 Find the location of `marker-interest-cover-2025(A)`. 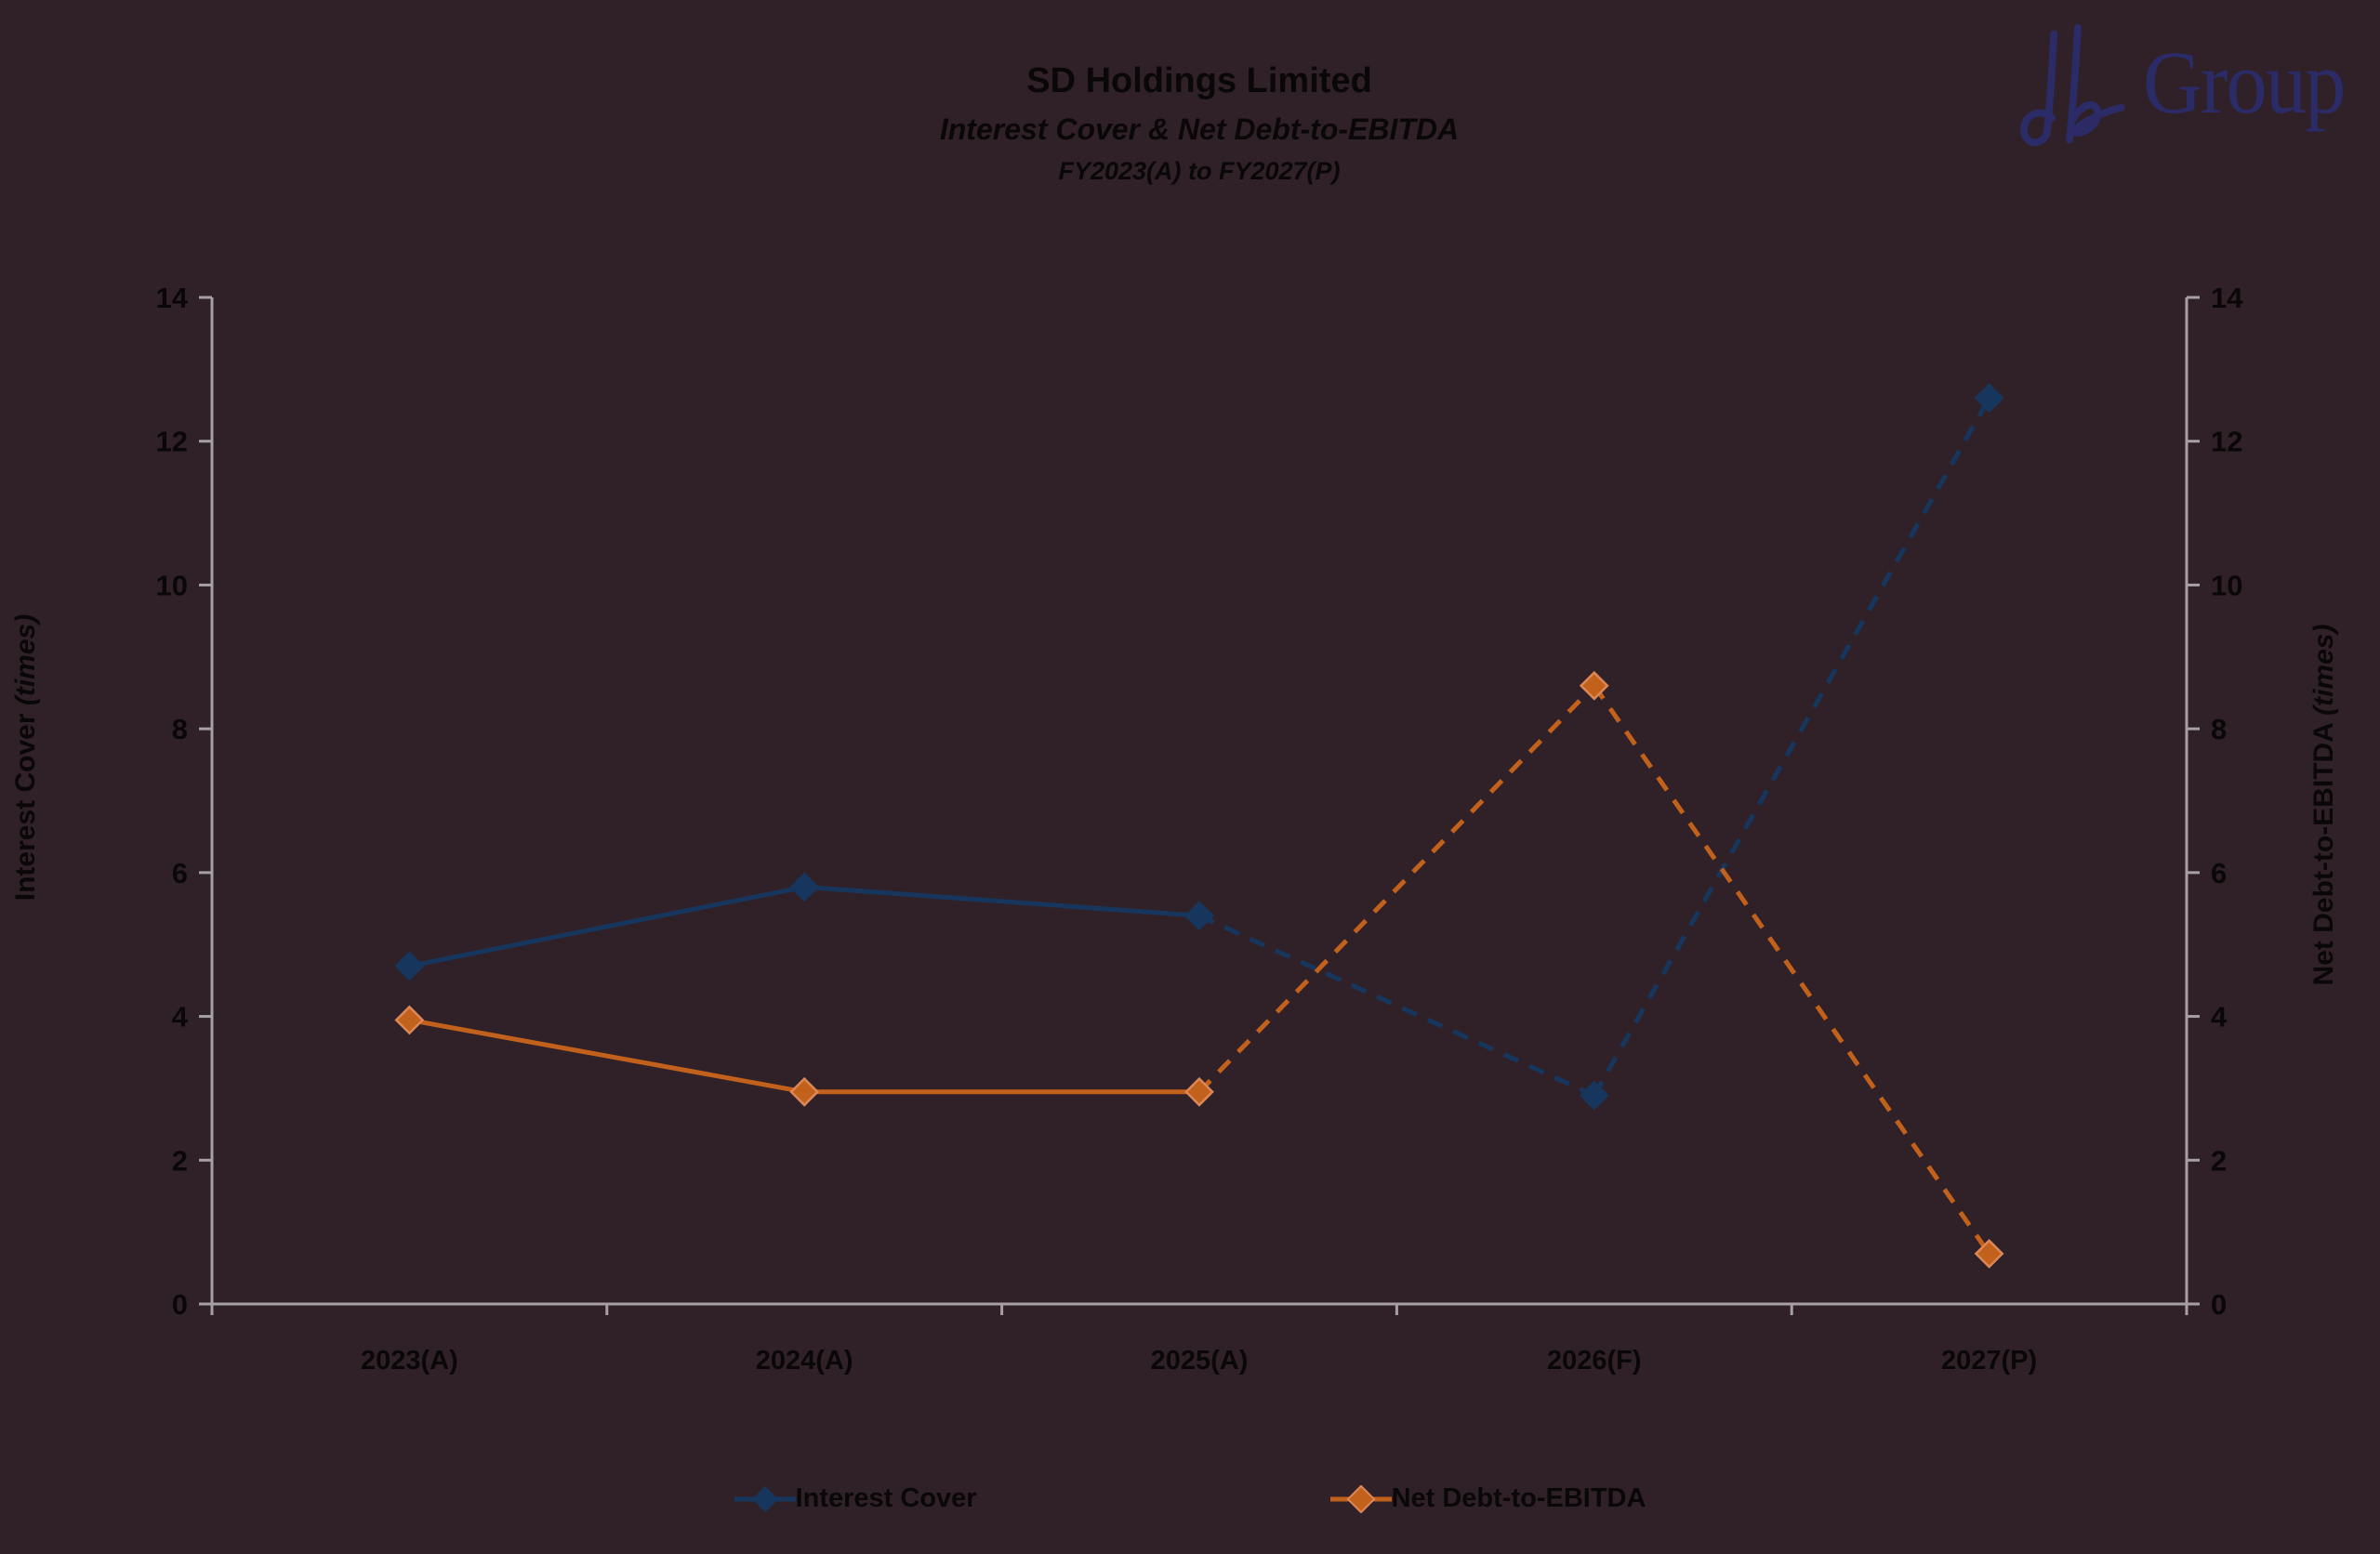

marker-interest-cover-2025(A) is located at coordinates (1199, 916).